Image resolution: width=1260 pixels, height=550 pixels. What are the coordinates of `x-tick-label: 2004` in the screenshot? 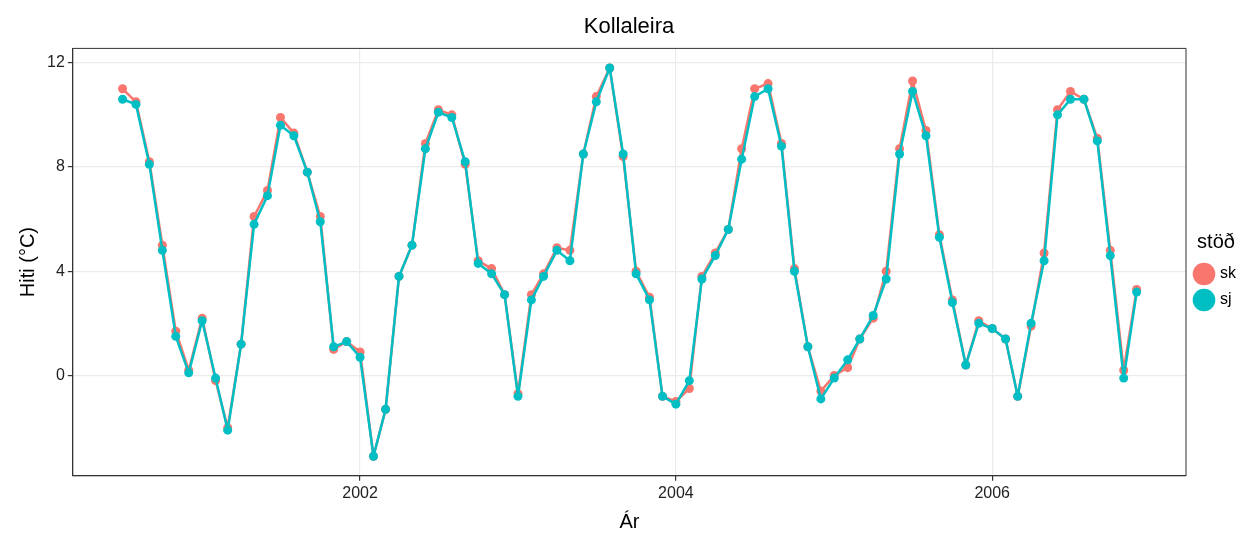 It's located at (676, 492).